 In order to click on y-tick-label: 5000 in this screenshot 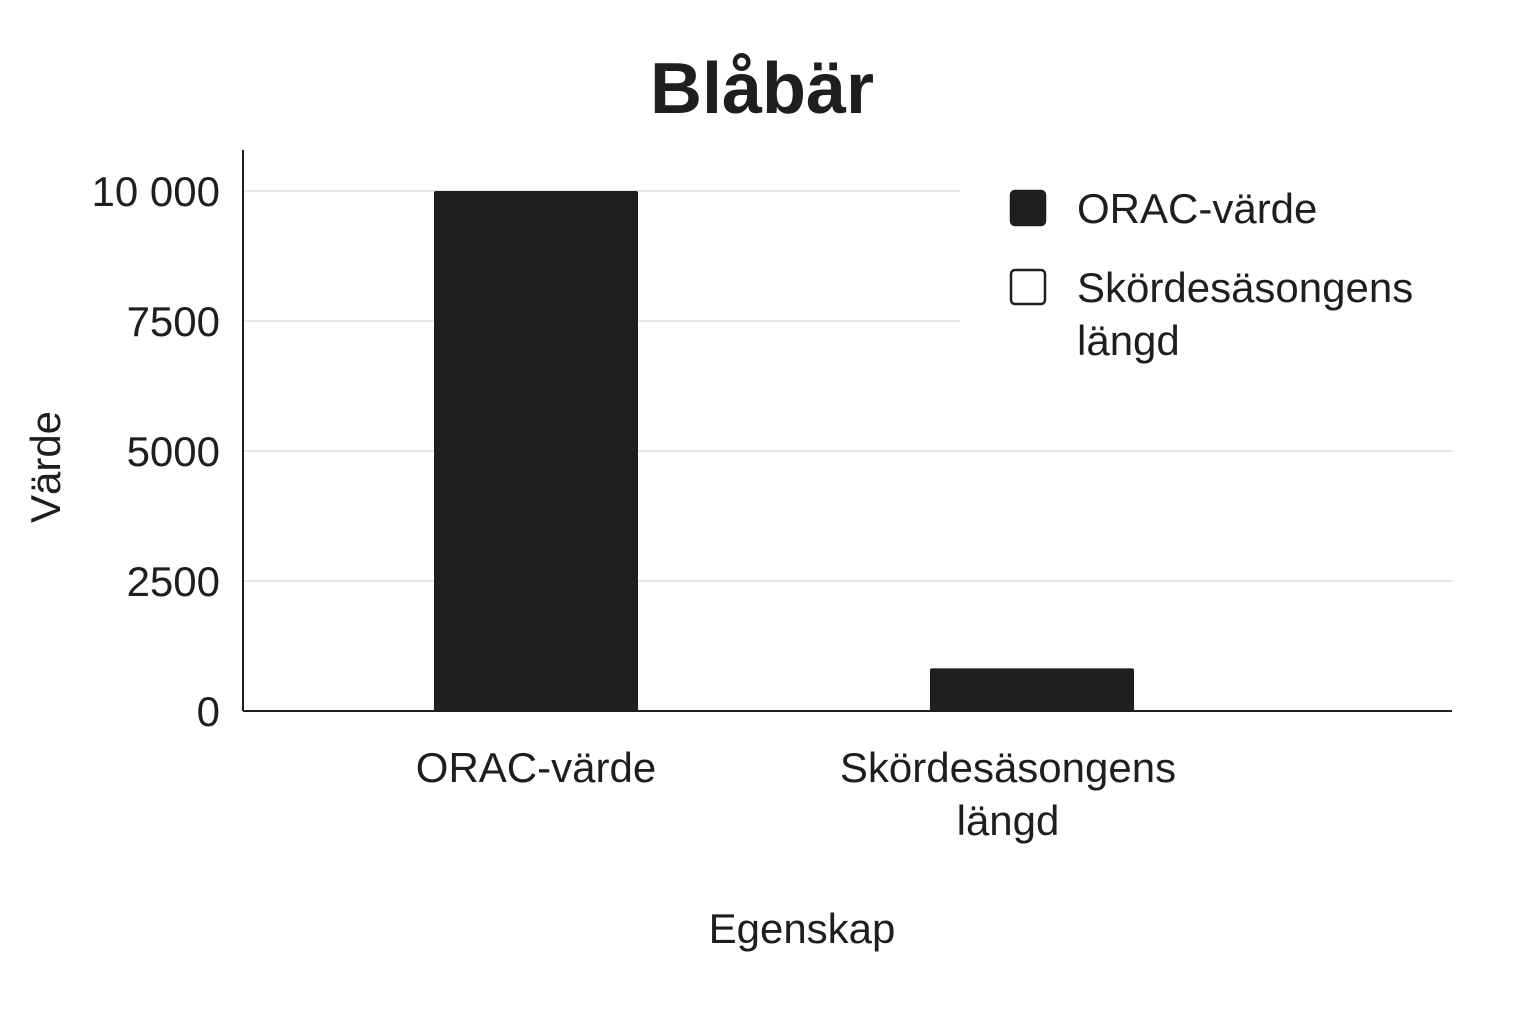, I will do `click(173, 451)`.